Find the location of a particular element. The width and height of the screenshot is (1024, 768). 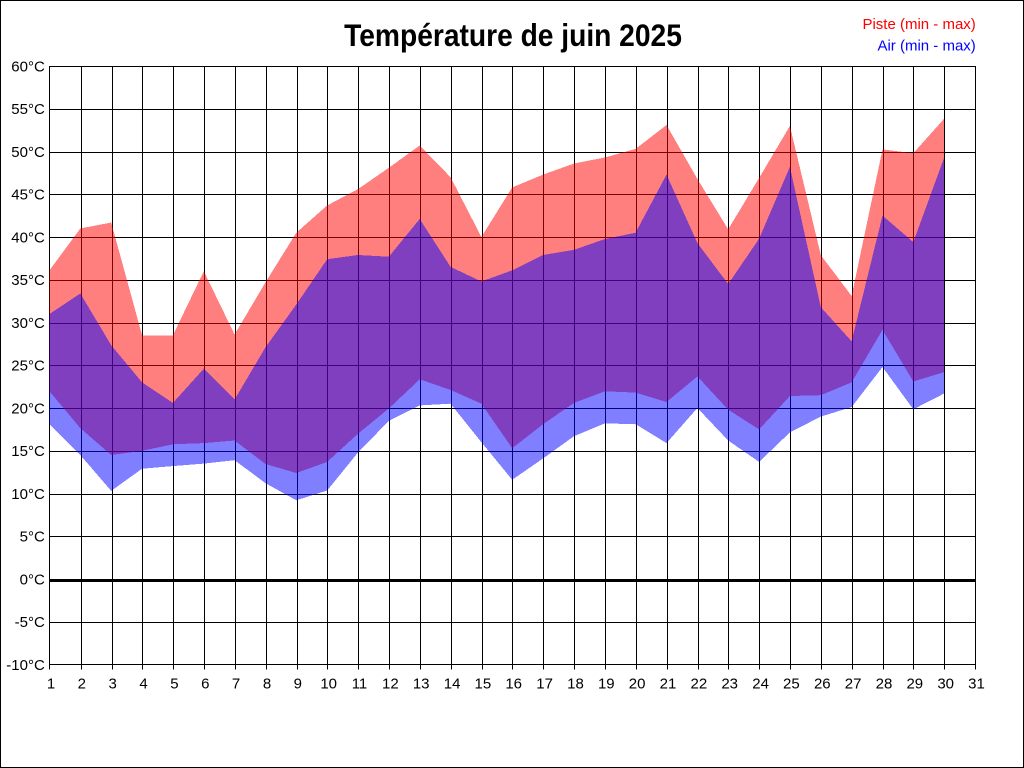

svg-text: 6 is located at coordinates (205, 684).